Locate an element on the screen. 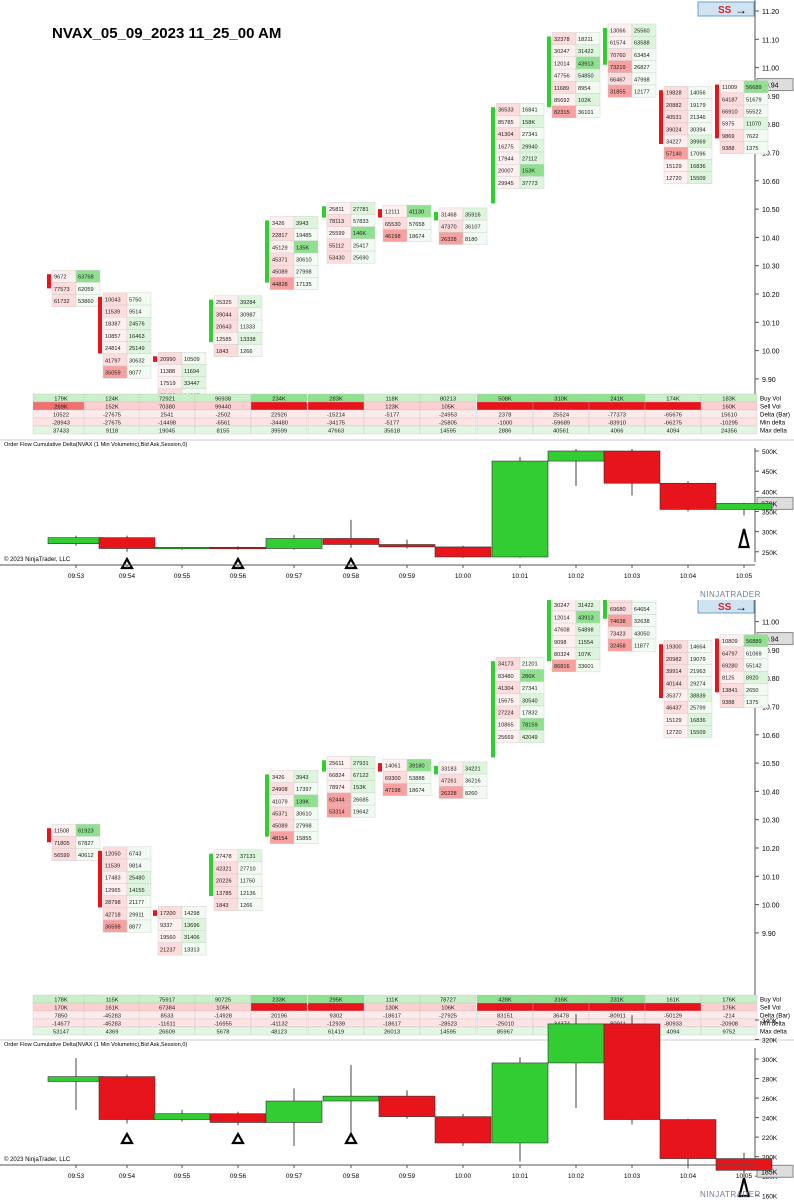 This screenshot has height=1200, width=794. ladder-bid-value: 39024 is located at coordinates (674, 130).